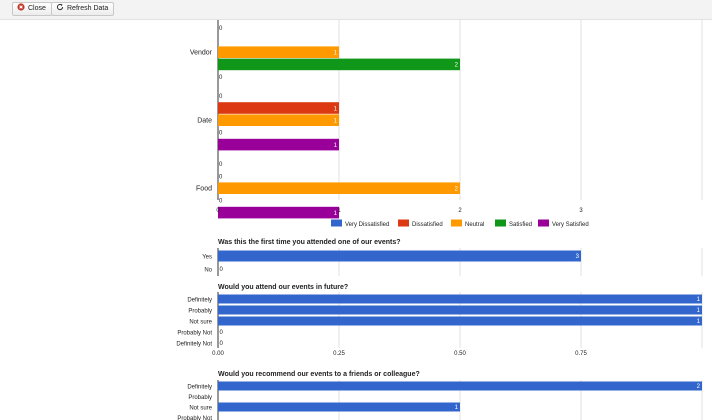 The height and width of the screenshot is (420, 712). I want to click on category-label: Definitely Not, so click(194, 345).